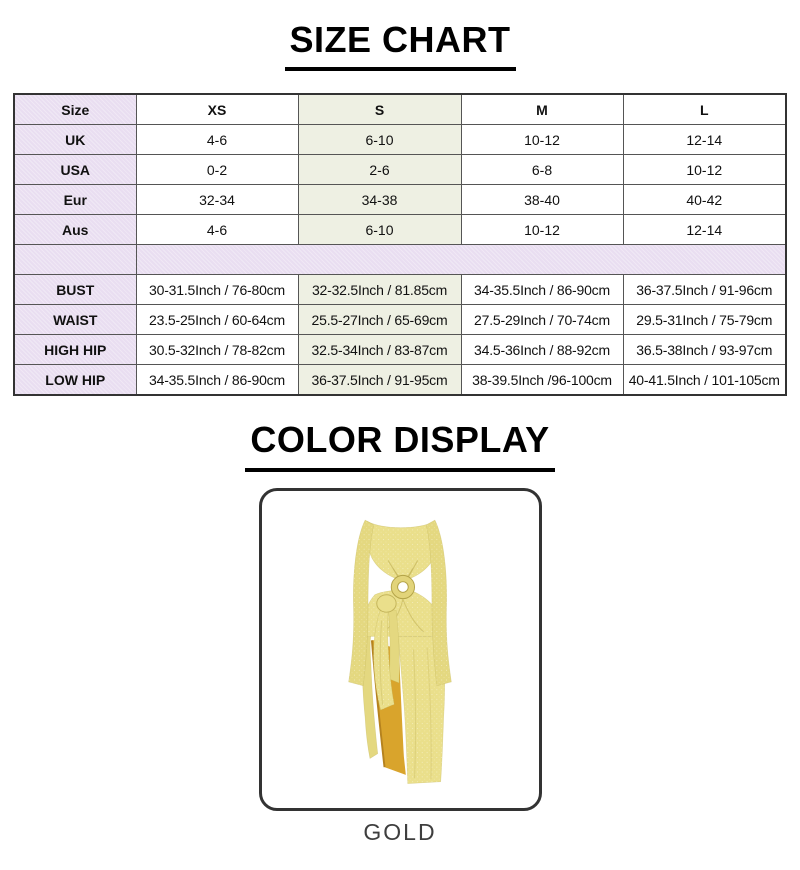 This screenshot has height=870, width=800. What do you see at coordinates (75, 290) in the screenshot?
I see `row-label-bust: BUST` at bounding box center [75, 290].